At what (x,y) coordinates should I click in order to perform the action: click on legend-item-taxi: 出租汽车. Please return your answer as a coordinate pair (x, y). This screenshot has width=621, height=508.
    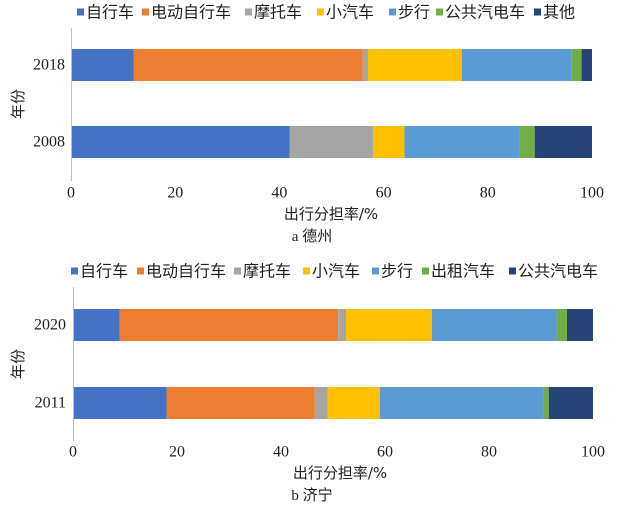
    Looking at the image, I should click on (458, 271).